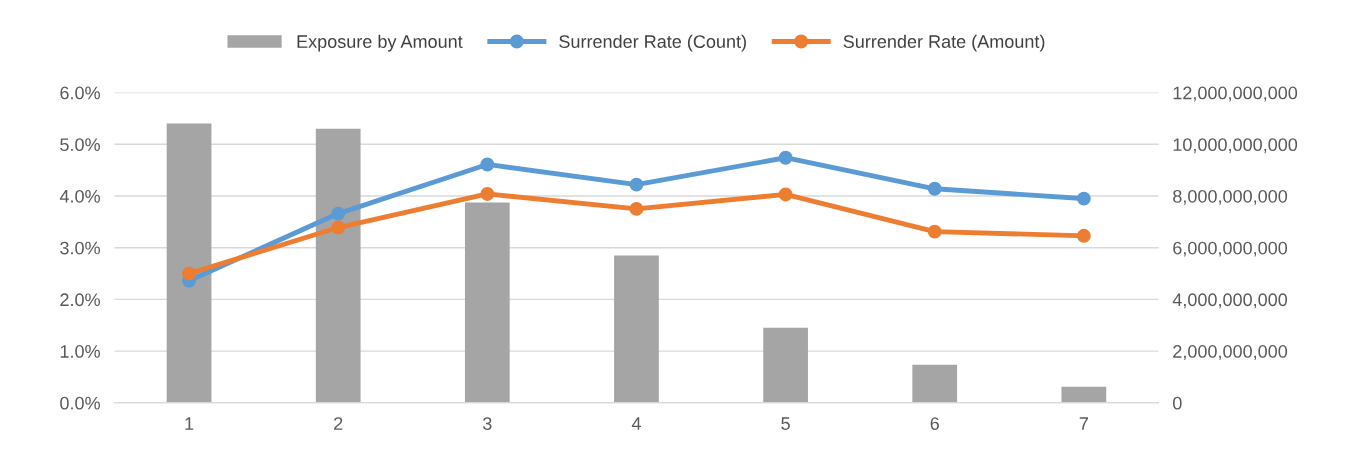 The width and height of the screenshot is (1347, 463). What do you see at coordinates (1230, 197) in the screenshot?
I see `y2-tick-label: 8,000,000,000` at bounding box center [1230, 197].